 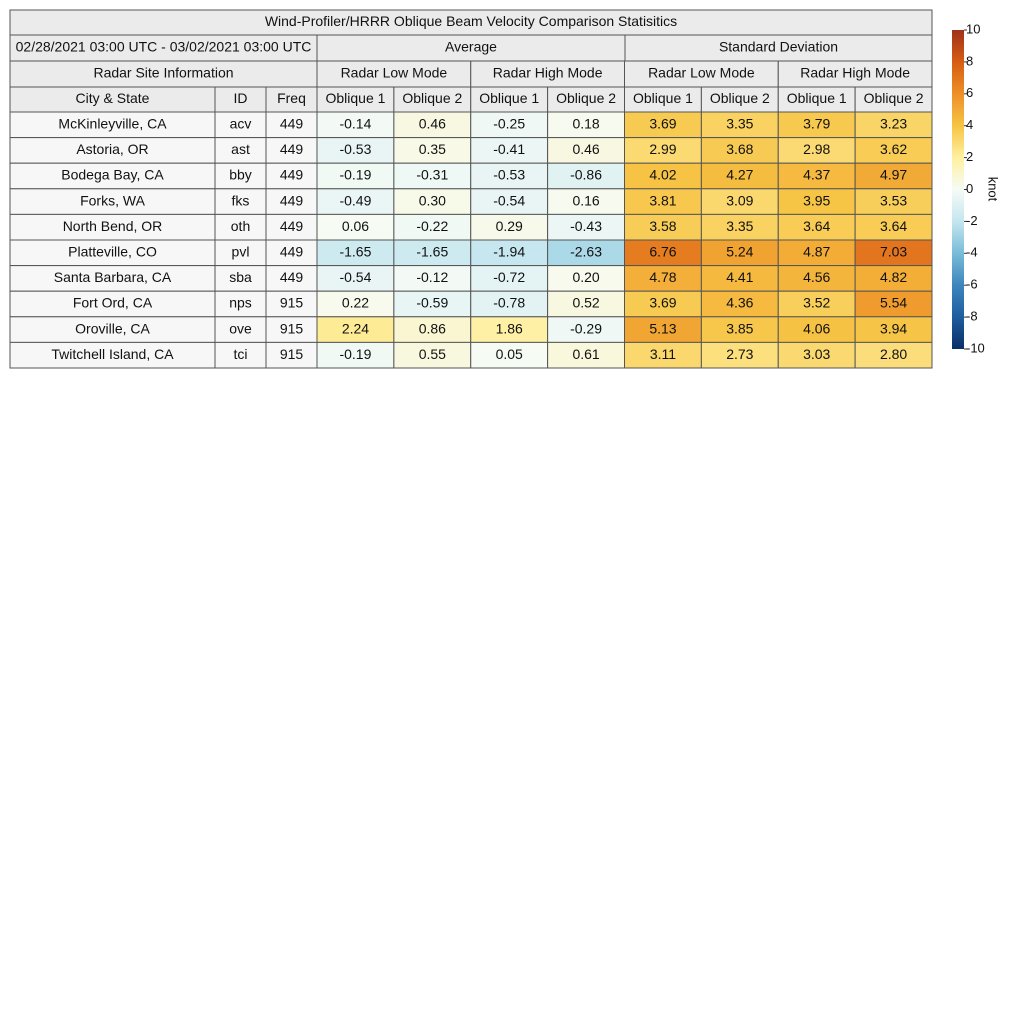 I want to click on mode-header: Radar High Mode, so click(x=548, y=73).